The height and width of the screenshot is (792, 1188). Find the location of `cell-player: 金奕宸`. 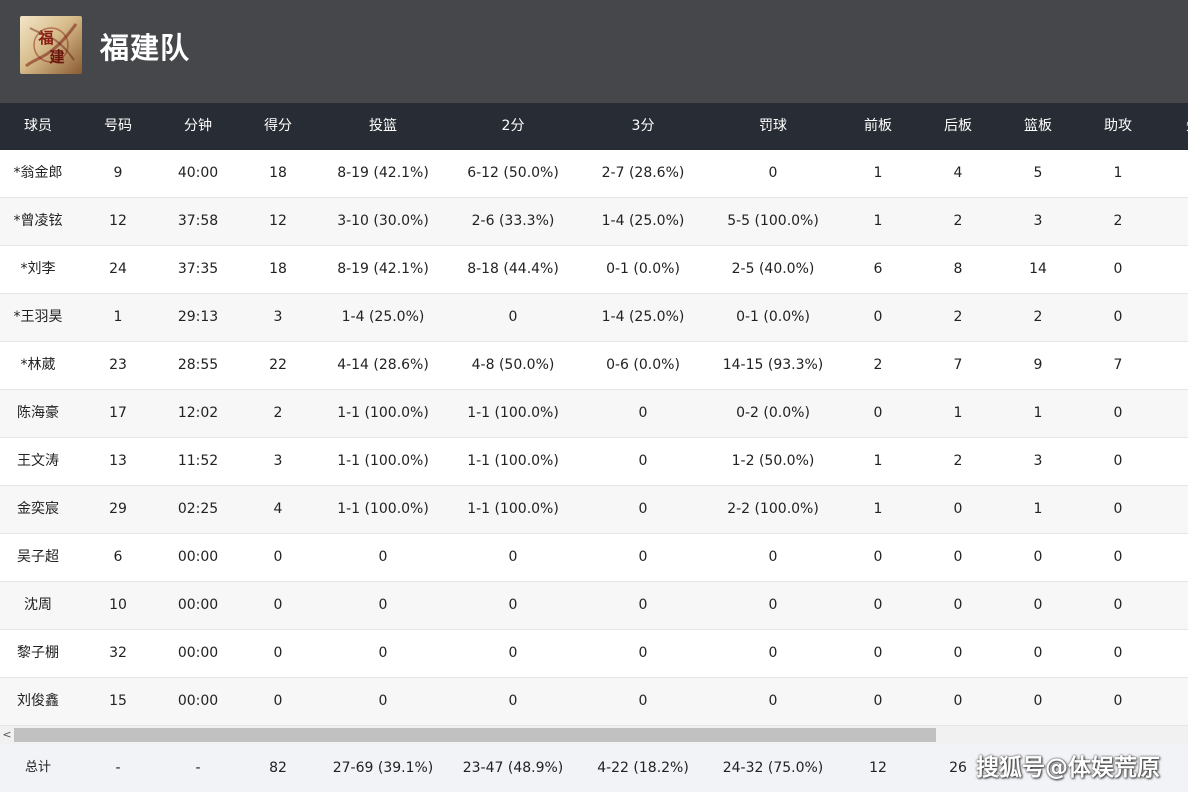

cell-player: 金奕宸 is located at coordinates (38, 509).